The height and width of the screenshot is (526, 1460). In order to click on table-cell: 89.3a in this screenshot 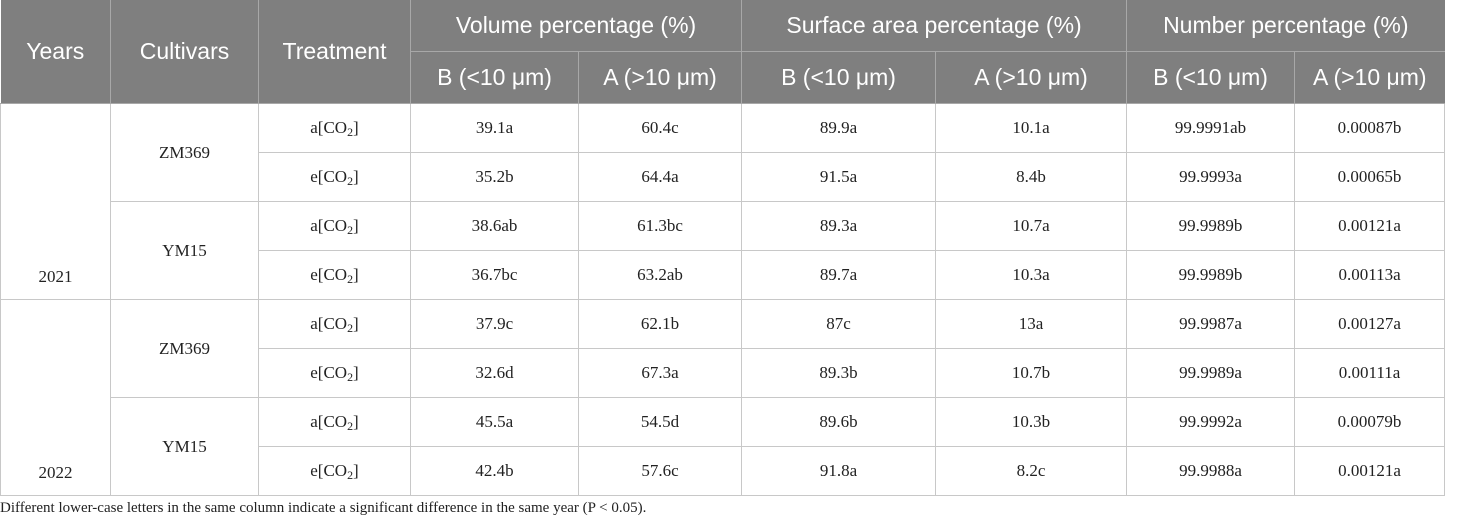, I will do `click(839, 226)`.